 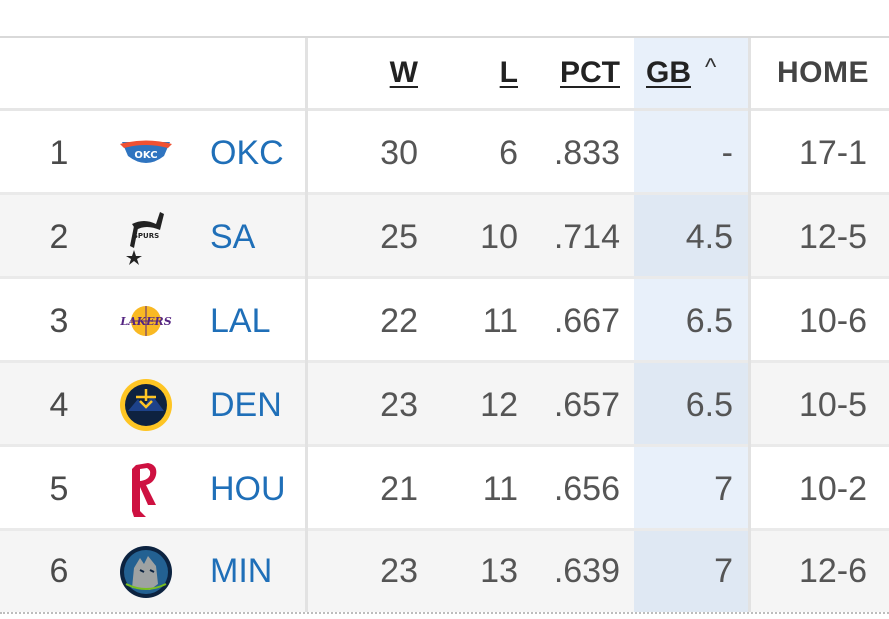 What do you see at coordinates (444, 613) in the screenshot?
I see `table-bottom-dotted-border` at bounding box center [444, 613].